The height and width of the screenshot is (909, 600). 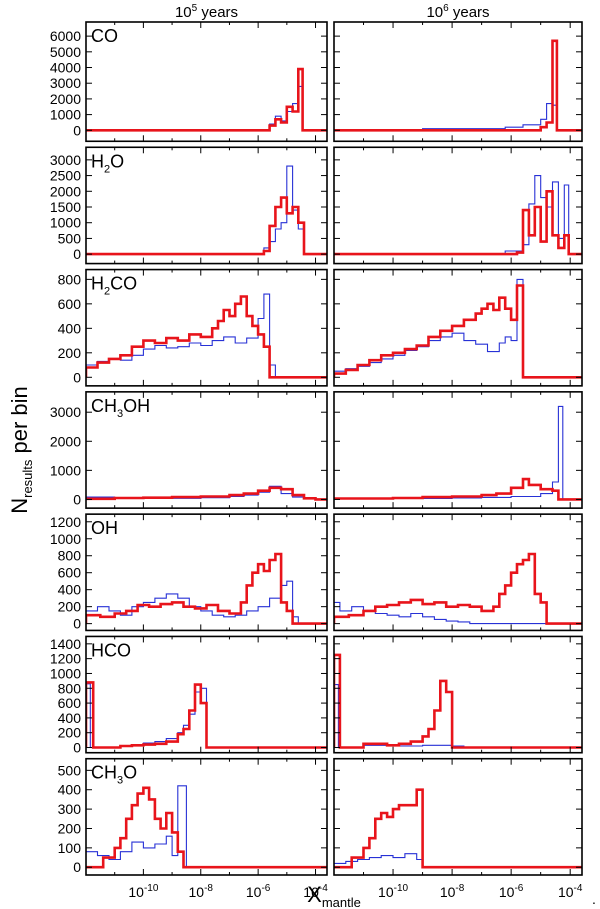 I want to click on series-blue-row3-col2, so click(x=458, y=328).